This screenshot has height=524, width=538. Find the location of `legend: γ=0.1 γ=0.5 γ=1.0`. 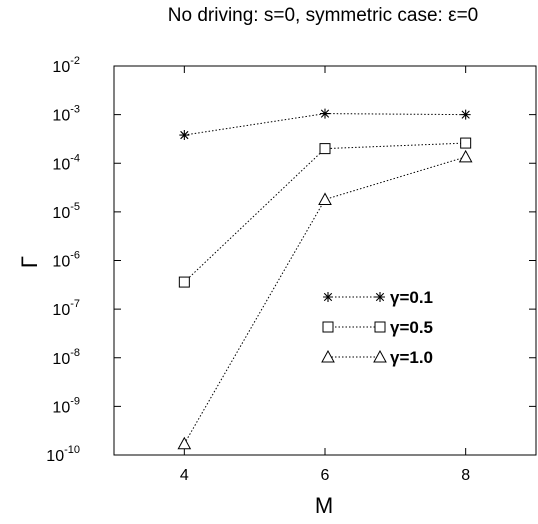

legend: γ=0.1 γ=0.5 γ=1.0 is located at coordinates (377, 327).